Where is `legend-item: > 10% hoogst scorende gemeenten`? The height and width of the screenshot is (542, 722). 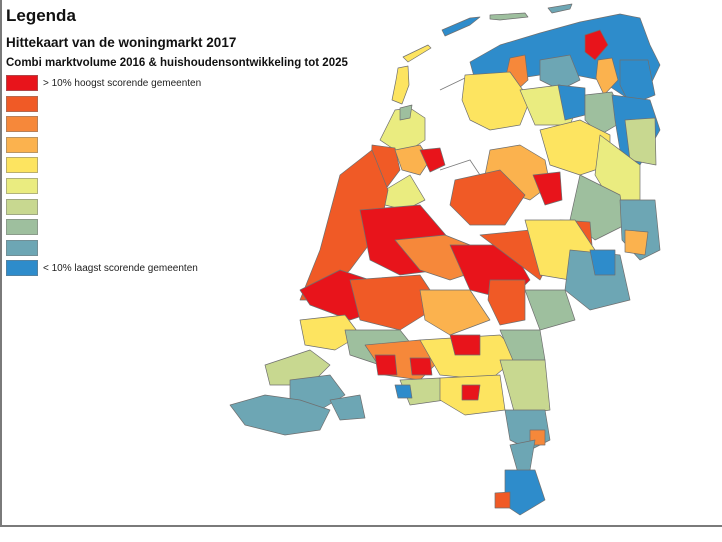 legend-item: > 10% hoogst scorende gemeenten is located at coordinates (177, 83).